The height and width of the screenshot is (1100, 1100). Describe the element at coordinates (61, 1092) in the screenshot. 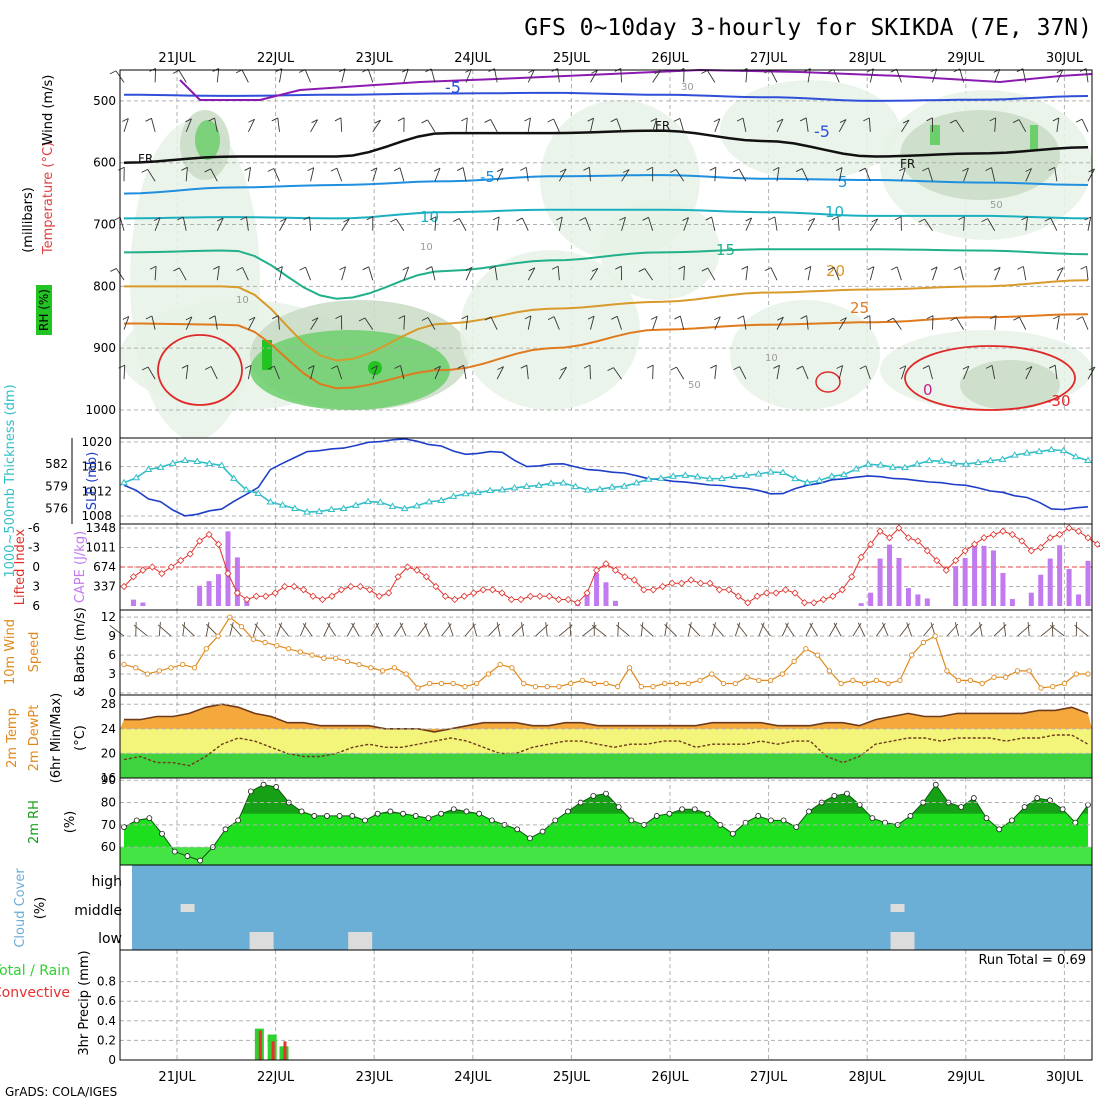

I see `footer-credit: GrADS: COLA/IGES` at that location.